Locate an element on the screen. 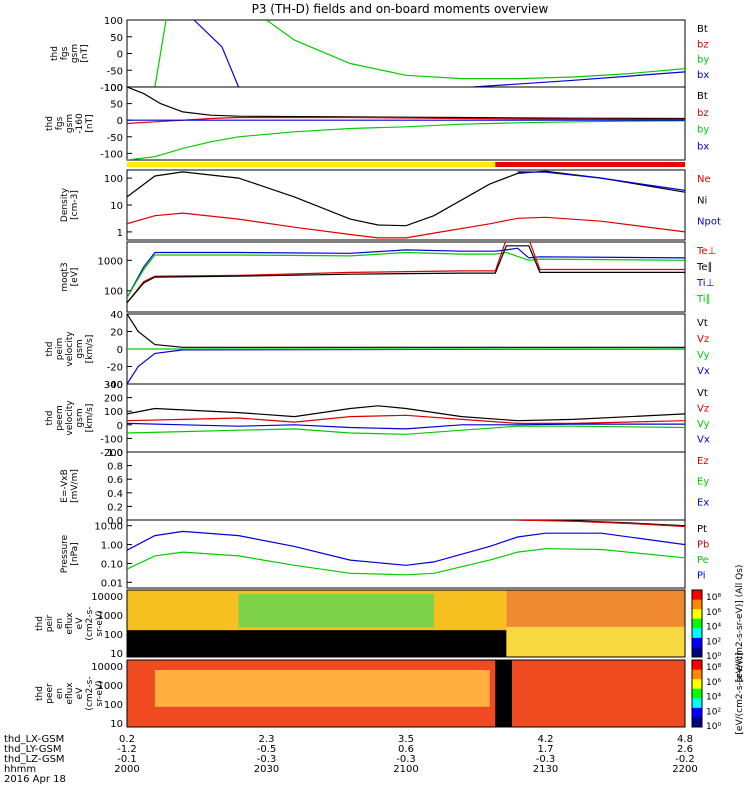 Image resolution: width=750 pixels, height=800 pixels. colorbar-tick: 10⁰ is located at coordinates (713, 657).